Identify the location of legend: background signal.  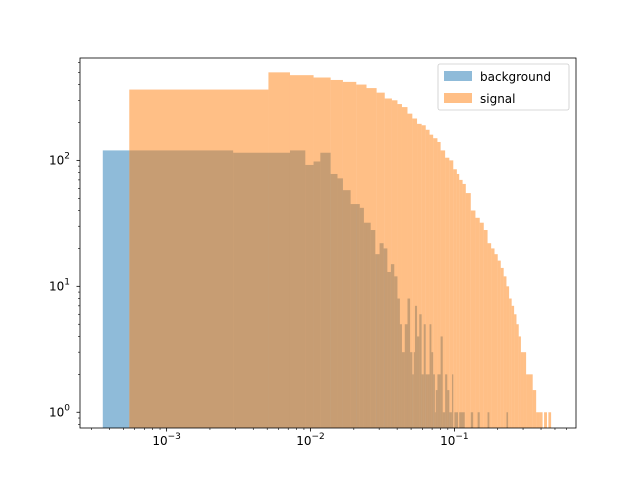
(503, 87).